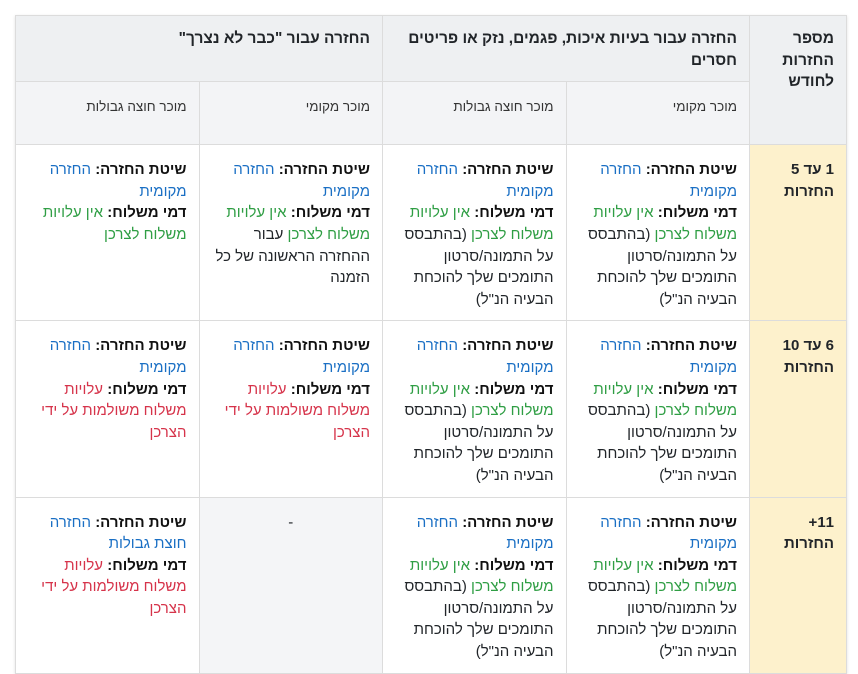 The width and height of the screenshot is (858, 674). I want to click on row-header: 6 עד 10 החזרות, so click(798, 409).